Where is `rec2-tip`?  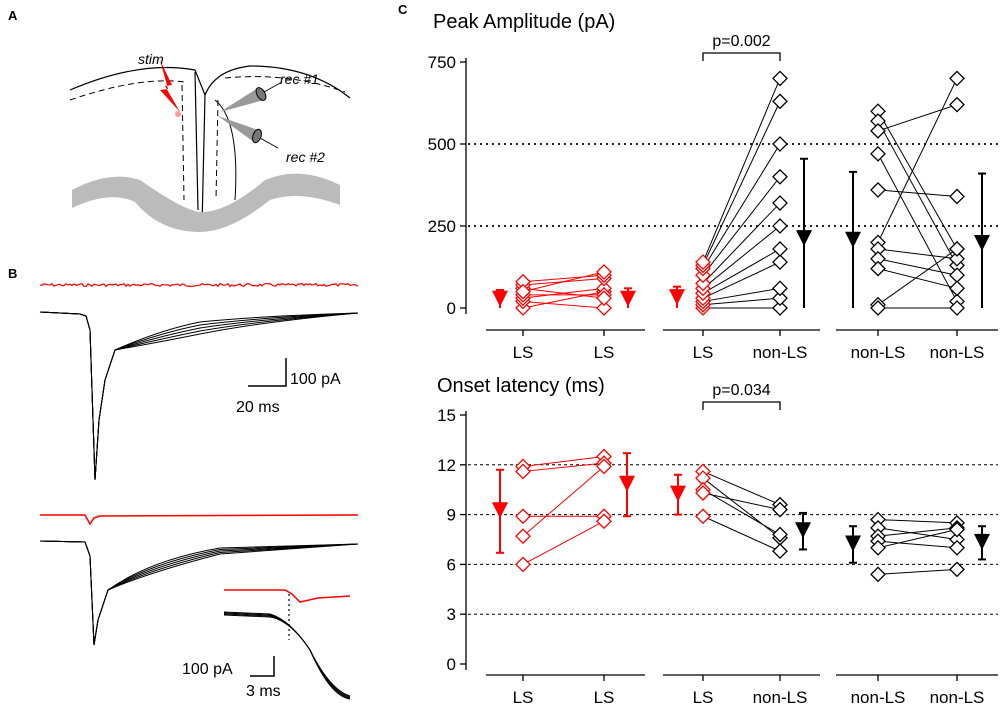 rec2-tip is located at coordinates (257, 136).